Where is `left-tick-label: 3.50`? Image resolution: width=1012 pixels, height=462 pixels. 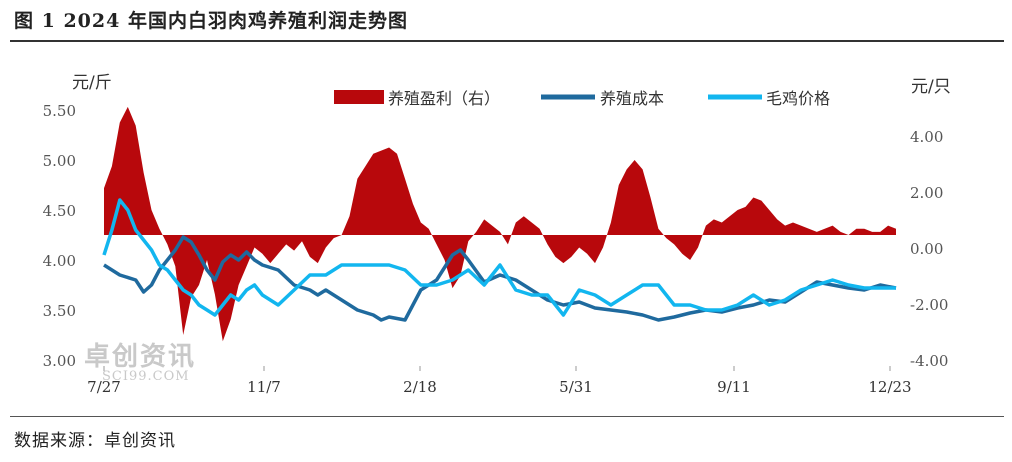
left-tick-label: 3.50 is located at coordinates (59, 311).